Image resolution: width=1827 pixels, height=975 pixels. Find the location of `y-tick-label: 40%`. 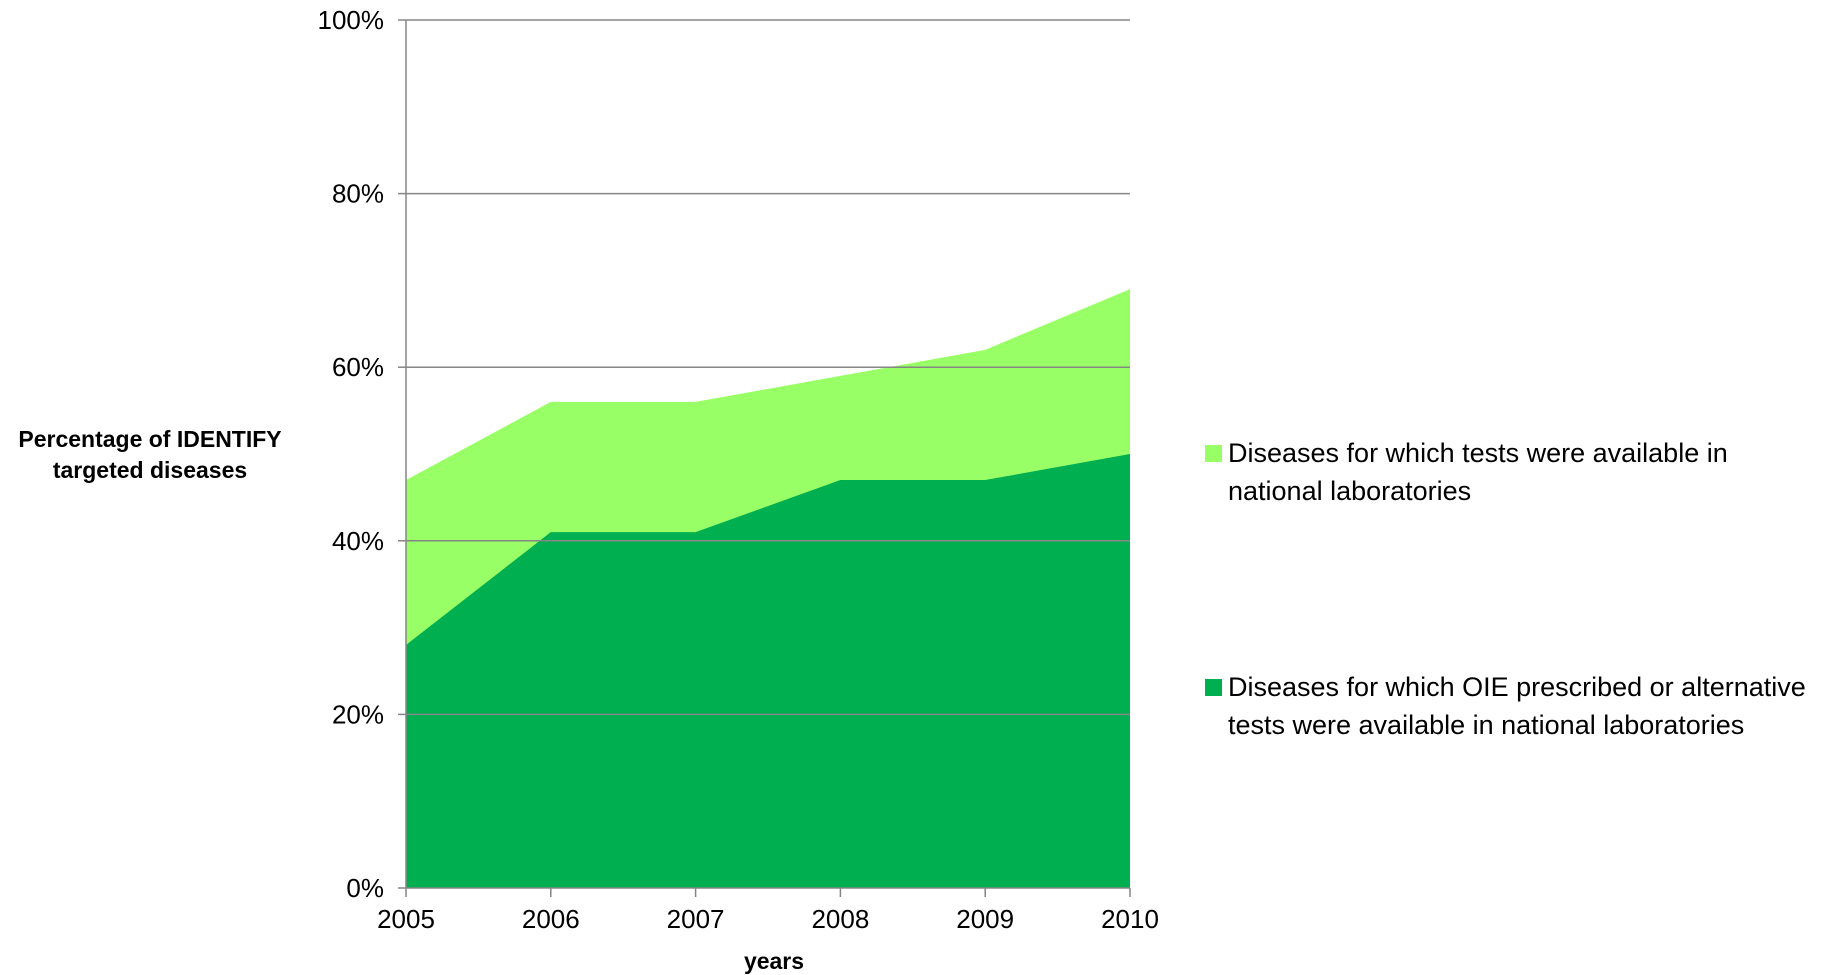

y-tick-label: 40% is located at coordinates (358, 541).